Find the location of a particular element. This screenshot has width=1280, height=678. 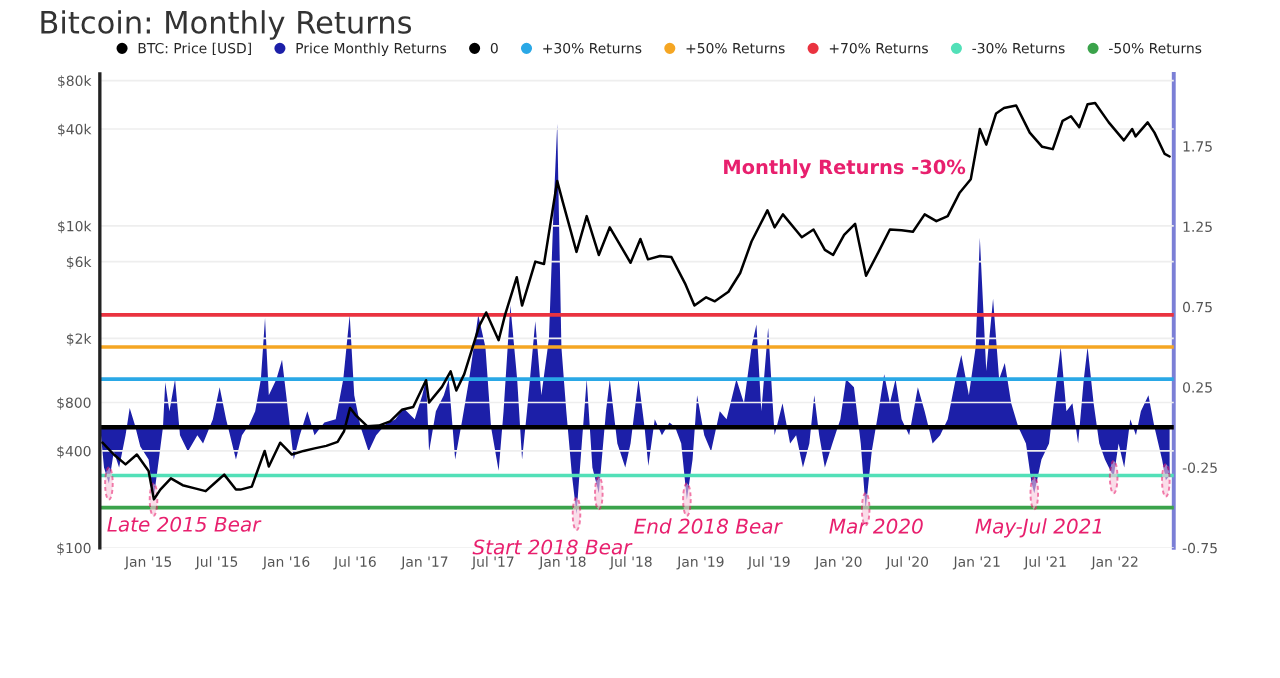

annotation: Late 2015 Bear is located at coordinates (184, 524).